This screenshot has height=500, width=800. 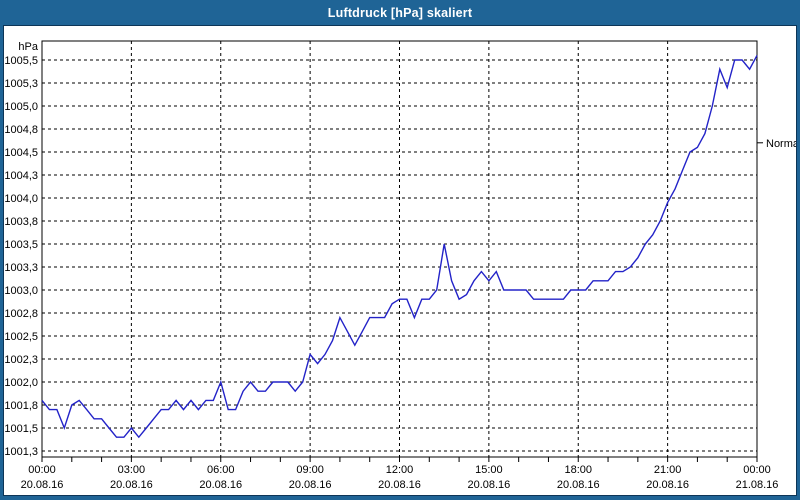 I want to click on window-title: Luftdruck [hPa] skaliert, so click(x=400, y=12).